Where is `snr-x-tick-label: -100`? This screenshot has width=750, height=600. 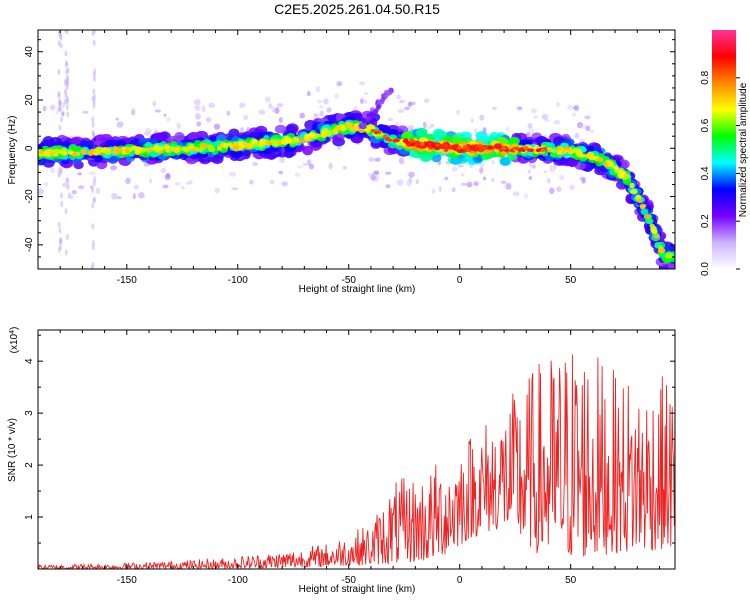 snr-x-tick-label: -100 is located at coordinates (238, 580).